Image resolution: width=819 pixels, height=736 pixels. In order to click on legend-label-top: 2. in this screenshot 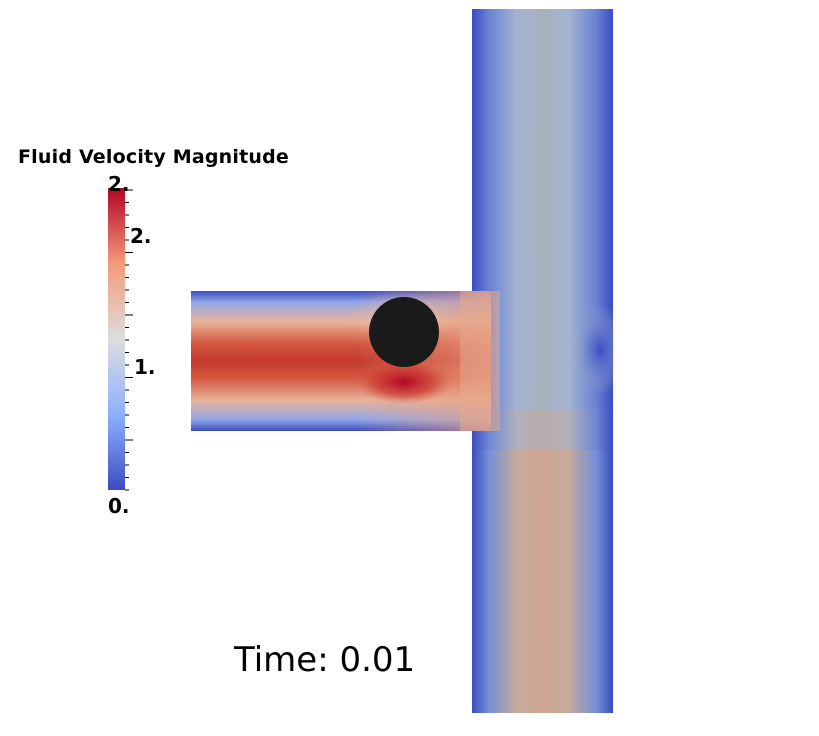, I will do `click(119, 184)`.